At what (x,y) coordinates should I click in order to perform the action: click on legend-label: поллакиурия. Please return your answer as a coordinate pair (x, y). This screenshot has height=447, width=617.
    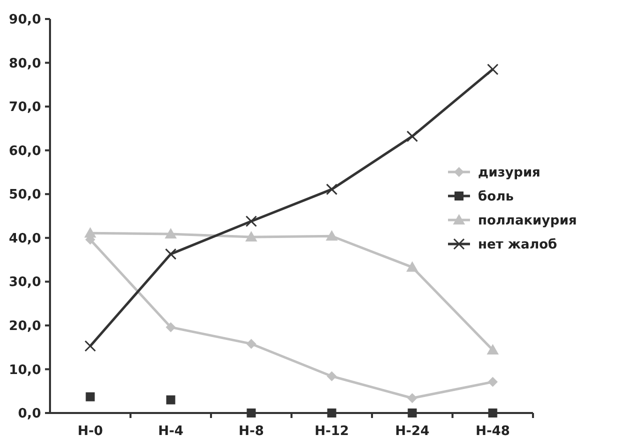
    Looking at the image, I should click on (527, 221).